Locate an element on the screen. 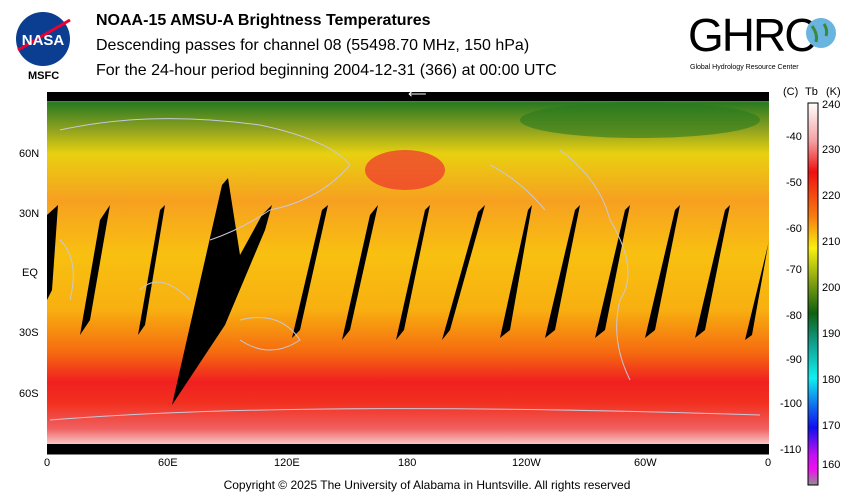 This screenshot has height=502, width=854. arrow-direction-icon: ⟵ is located at coordinates (417, 93).